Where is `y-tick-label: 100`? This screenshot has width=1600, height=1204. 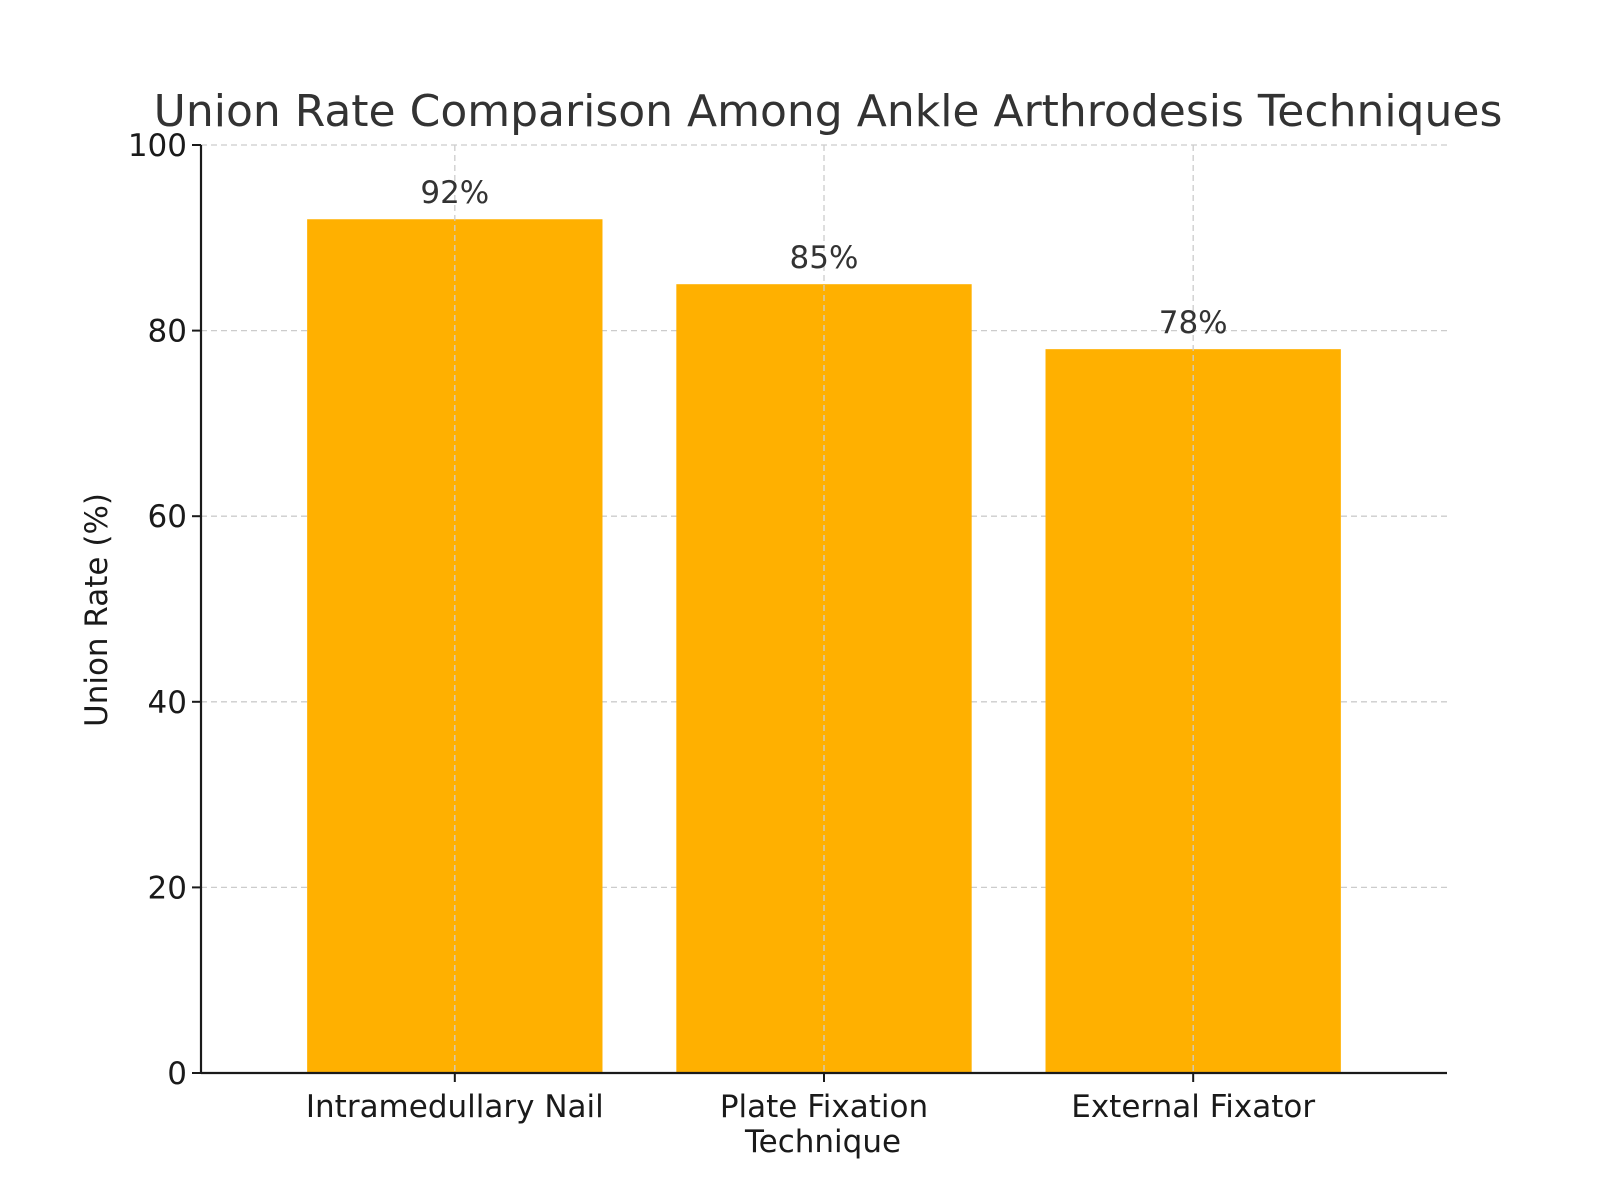
y-tick-label: 100 is located at coordinates (157, 146).